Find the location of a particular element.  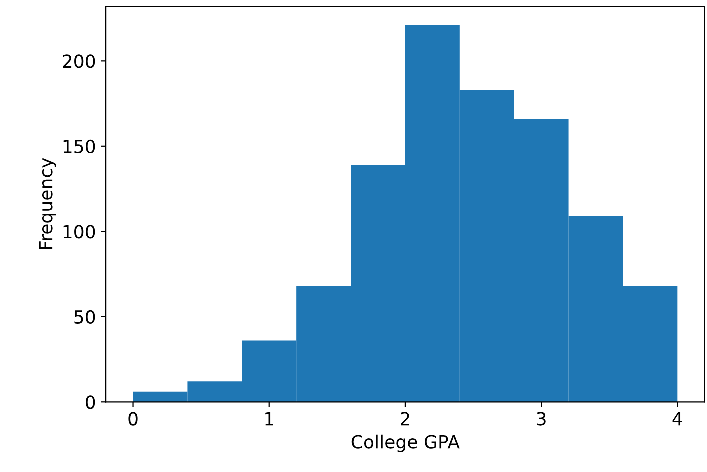

y-tick-label: 150 is located at coordinates (80, 147).